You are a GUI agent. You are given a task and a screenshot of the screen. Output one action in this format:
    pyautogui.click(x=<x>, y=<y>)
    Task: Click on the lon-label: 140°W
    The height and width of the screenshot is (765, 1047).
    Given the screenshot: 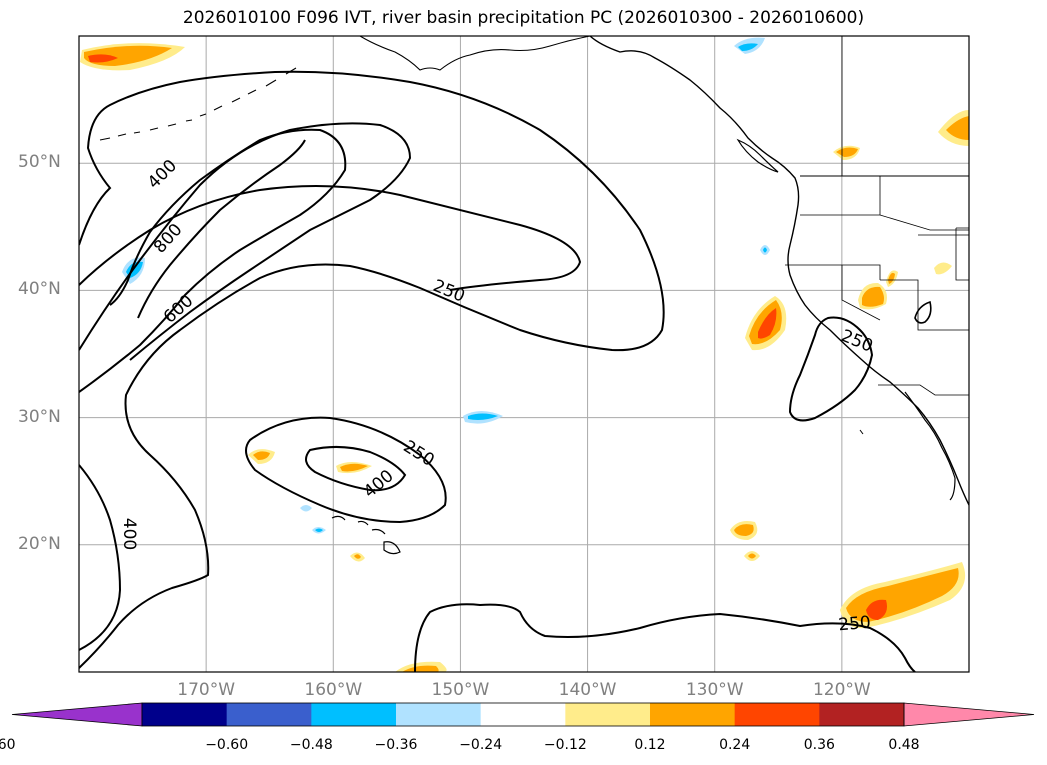 What is the action you would take?
    pyautogui.click(x=587, y=690)
    